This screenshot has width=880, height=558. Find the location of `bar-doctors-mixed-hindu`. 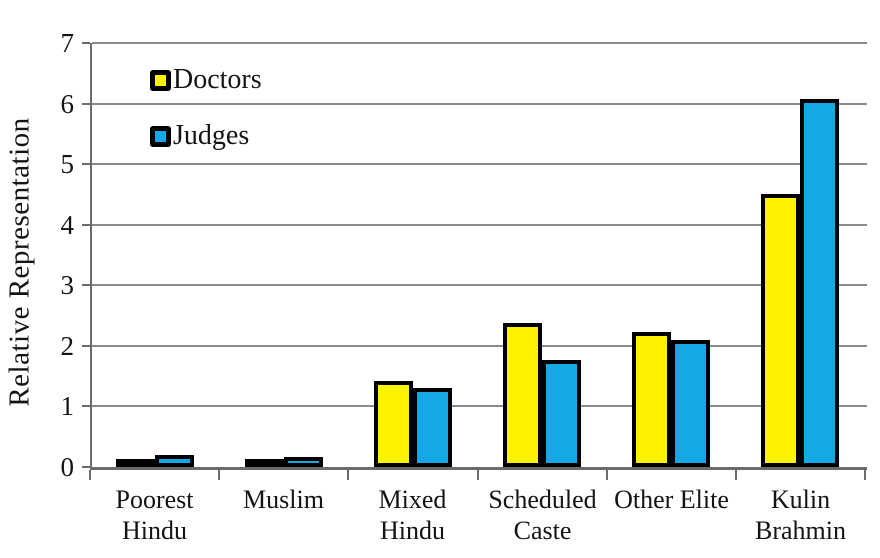

bar-doctors-mixed-hindu is located at coordinates (393, 424).